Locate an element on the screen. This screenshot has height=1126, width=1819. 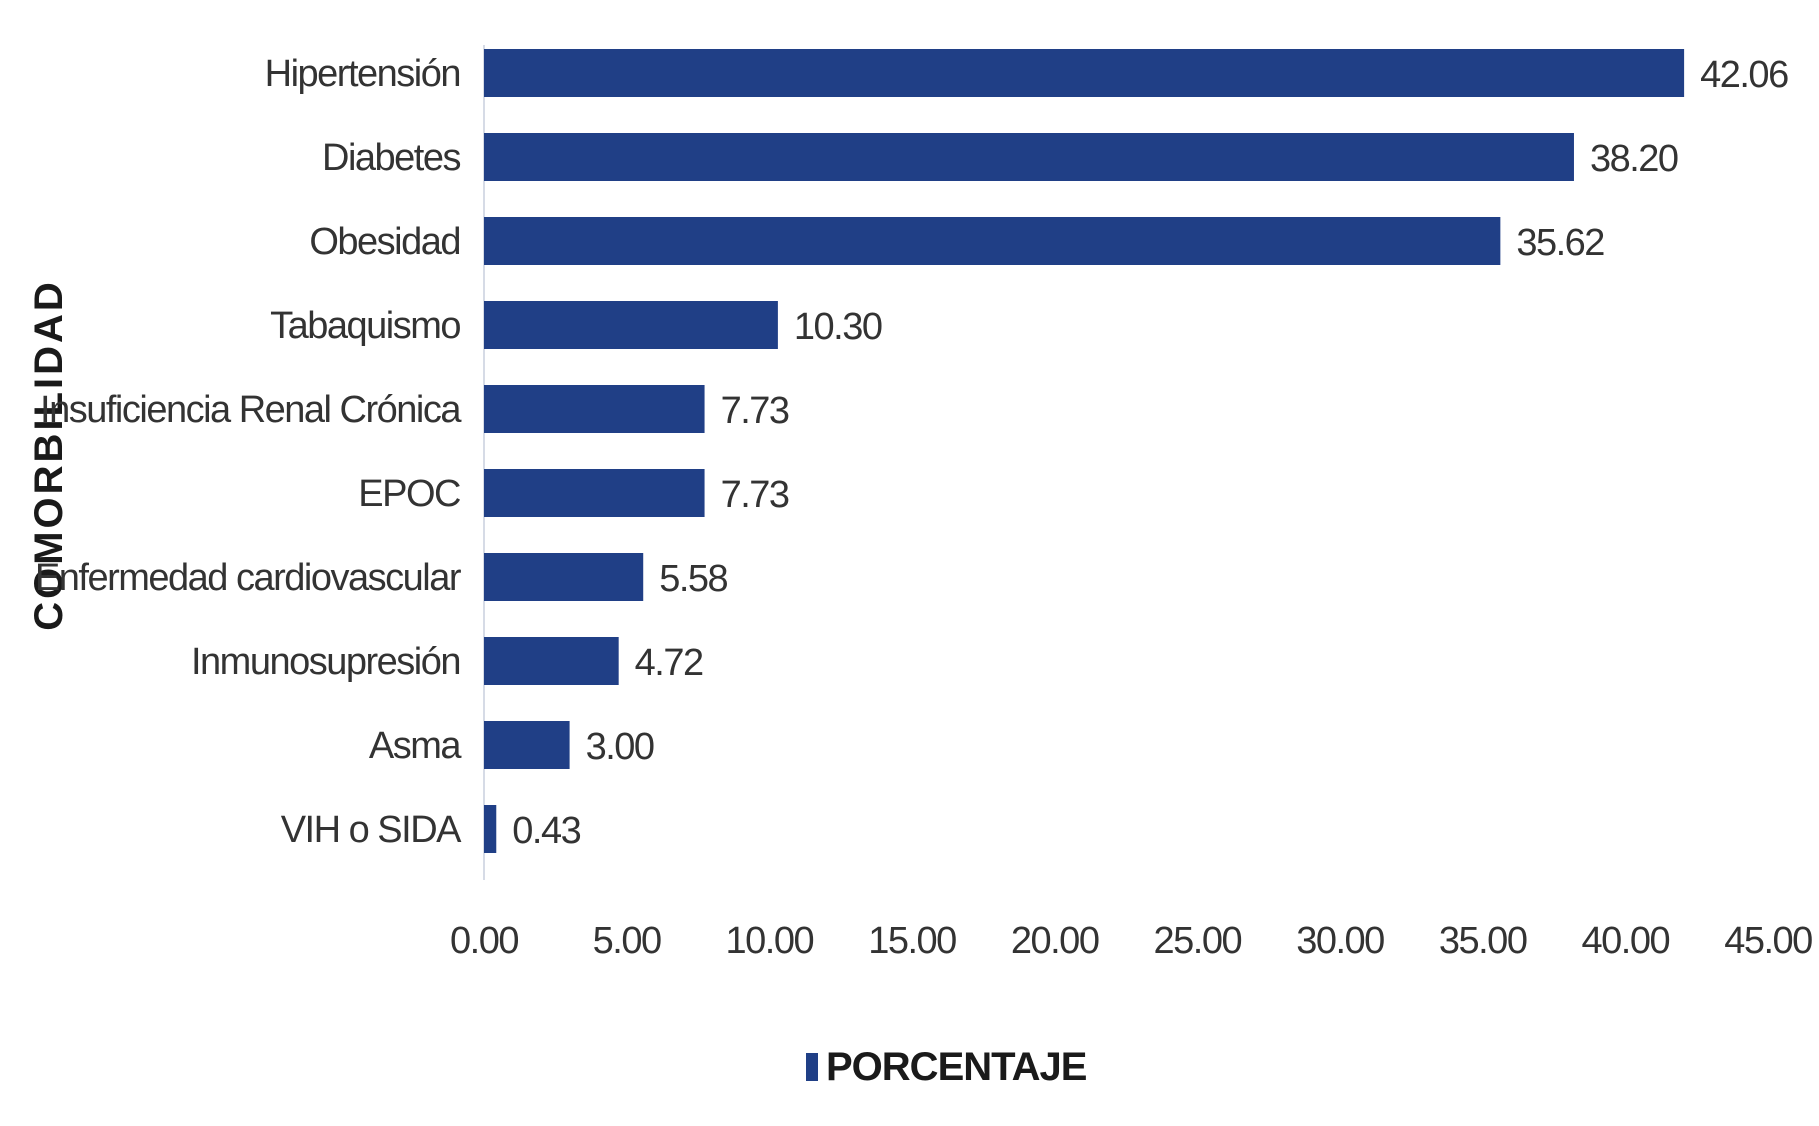
category-label: Inmunosupresión is located at coordinates (325, 662).